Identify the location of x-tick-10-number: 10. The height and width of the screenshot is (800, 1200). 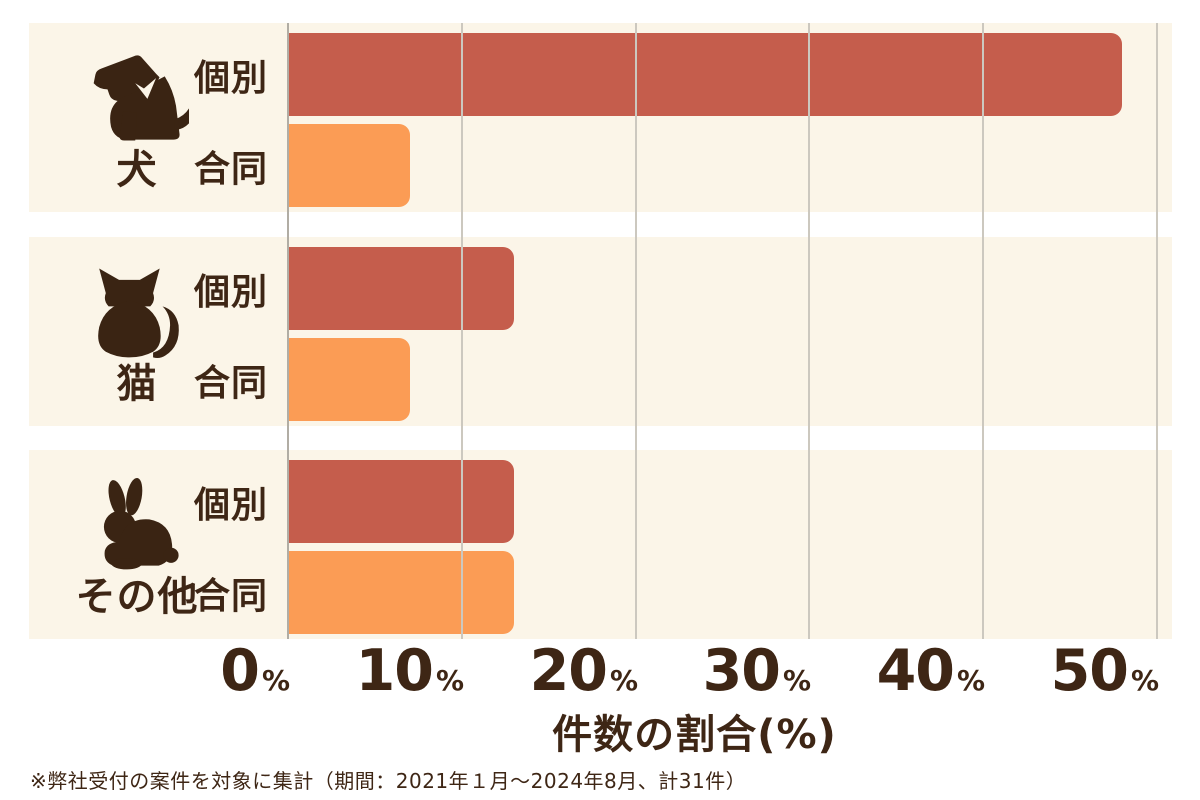
(394, 671).